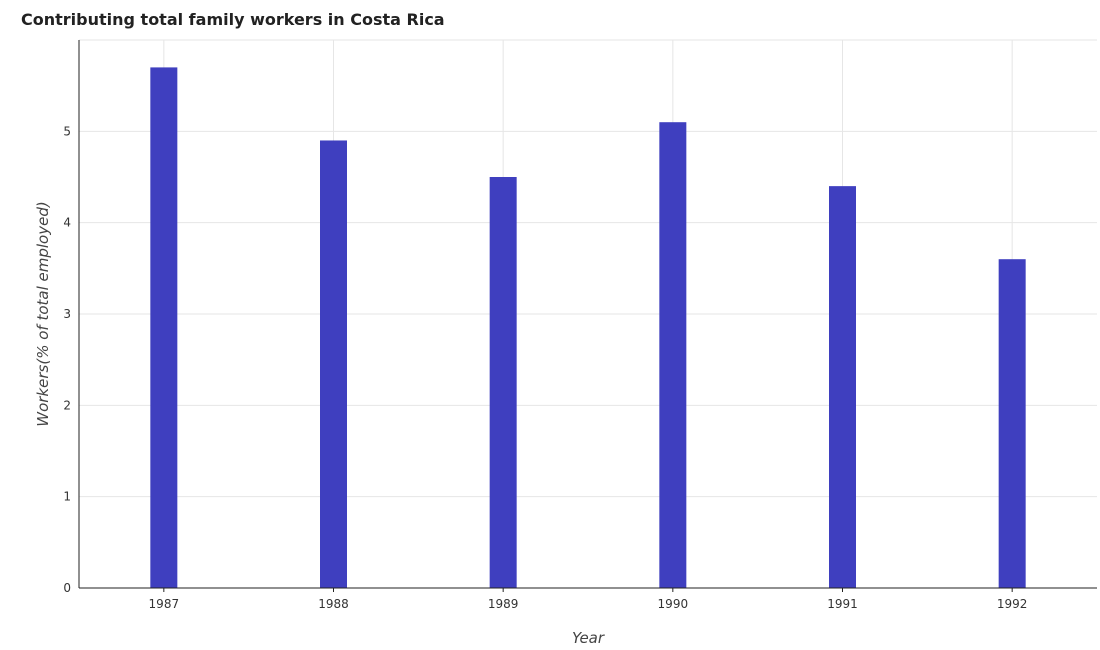  What do you see at coordinates (588, 599) in the screenshot?
I see `x-tick-labels: 1987 1988 1989 1990 1991 1992` at bounding box center [588, 599].